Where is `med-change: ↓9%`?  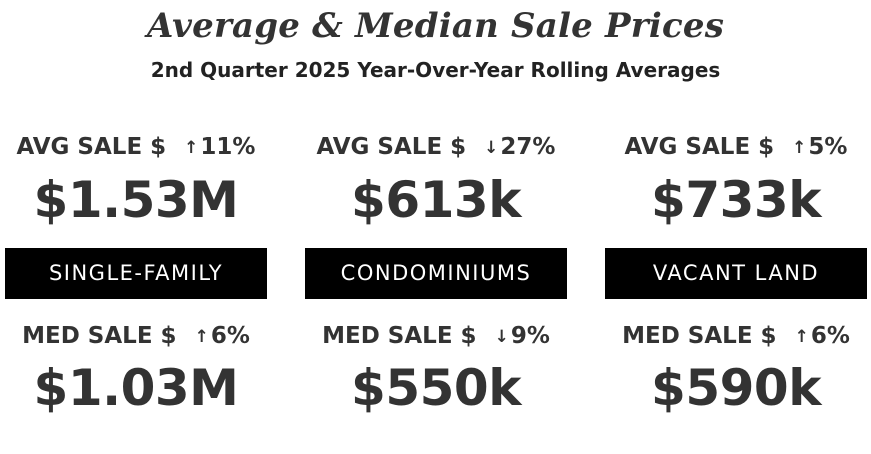 med-change: ↓9% is located at coordinates (522, 336).